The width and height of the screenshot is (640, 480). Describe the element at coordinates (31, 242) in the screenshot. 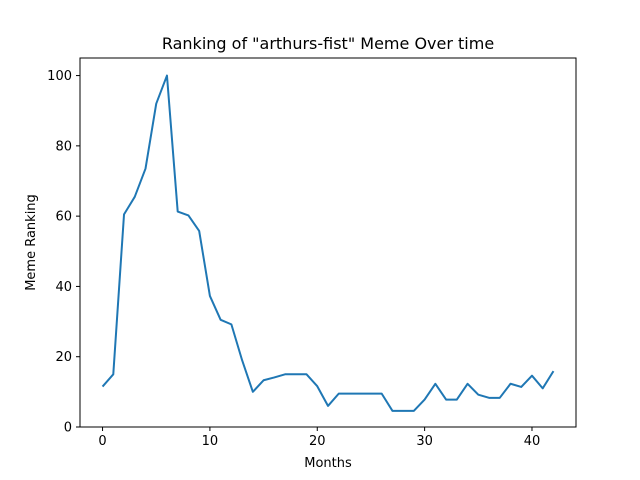

I see `y-axis-label: Meme Ranking` at that location.